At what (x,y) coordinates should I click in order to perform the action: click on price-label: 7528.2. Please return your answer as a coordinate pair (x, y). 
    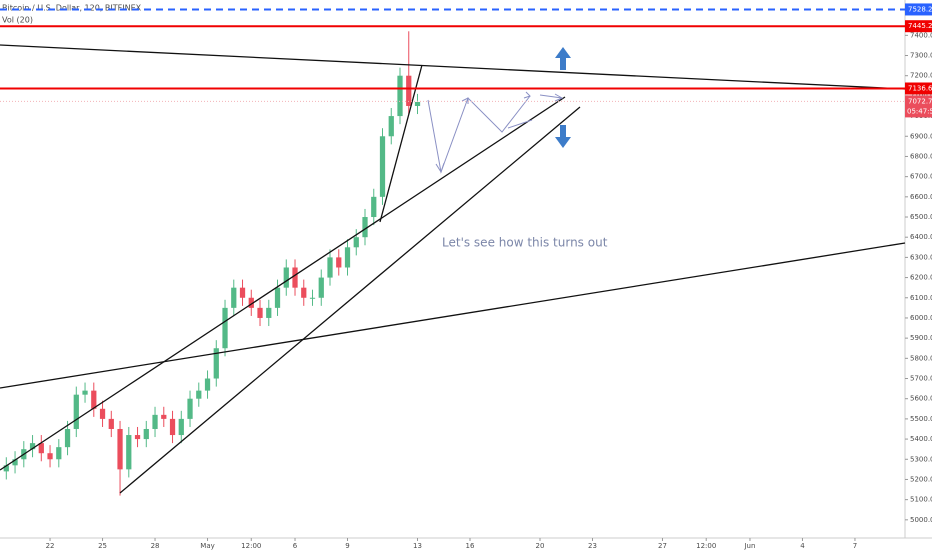
    Looking at the image, I should click on (920, 9).